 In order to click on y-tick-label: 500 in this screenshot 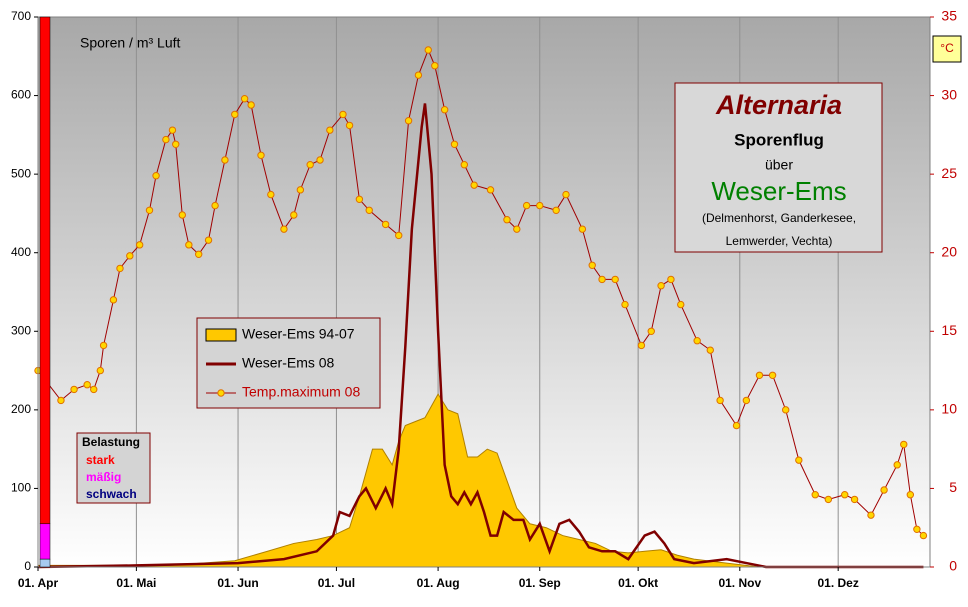, I will do `click(21, 173)`.